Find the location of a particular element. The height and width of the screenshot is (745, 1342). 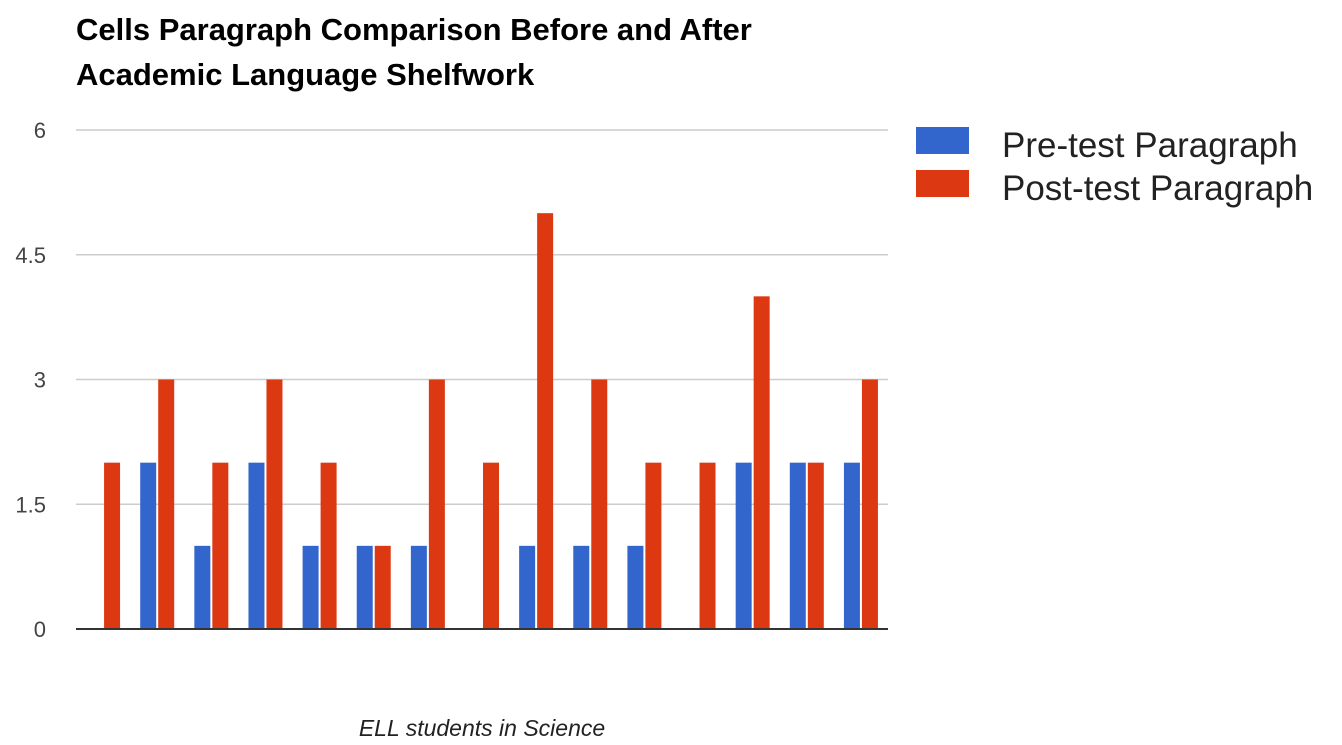

y-tick-label: 1.5 is located at coordinates (30, 504).